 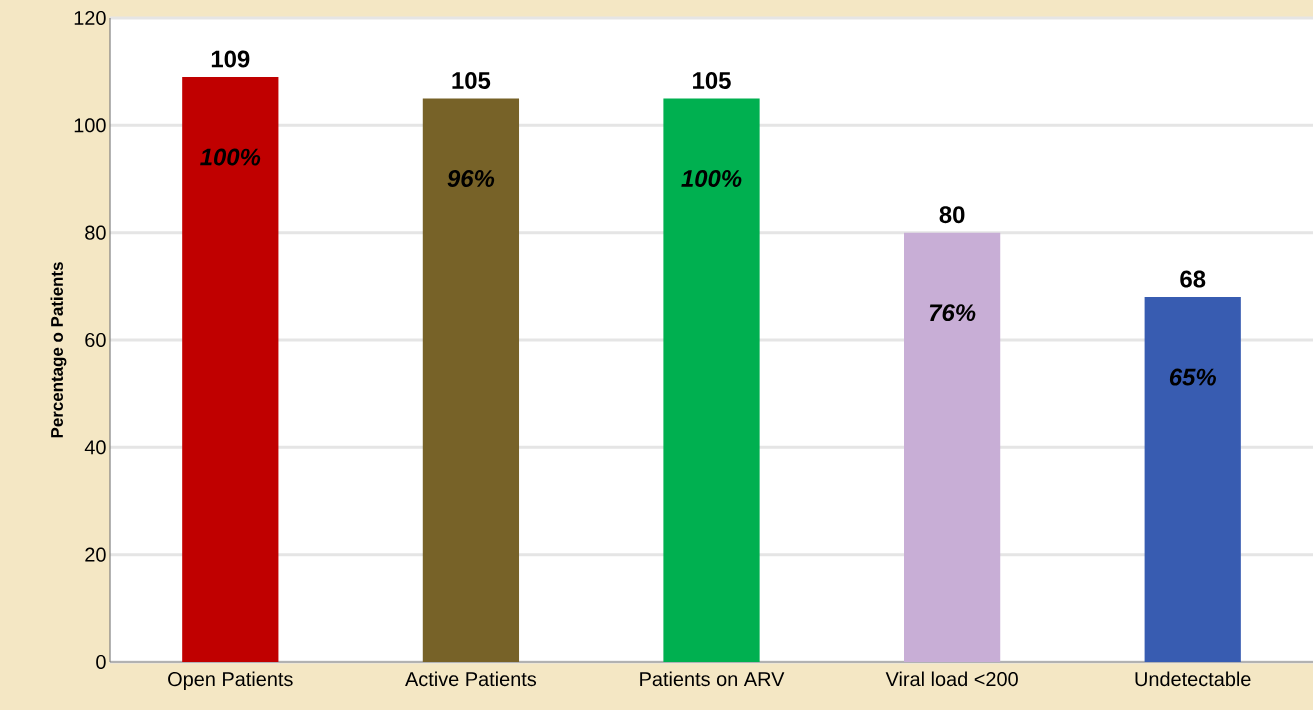 What do you see at coordinates (471, 679) in the screenshot?
I see `x-tick-label: Active Patients` at bounding box center [471, 679].